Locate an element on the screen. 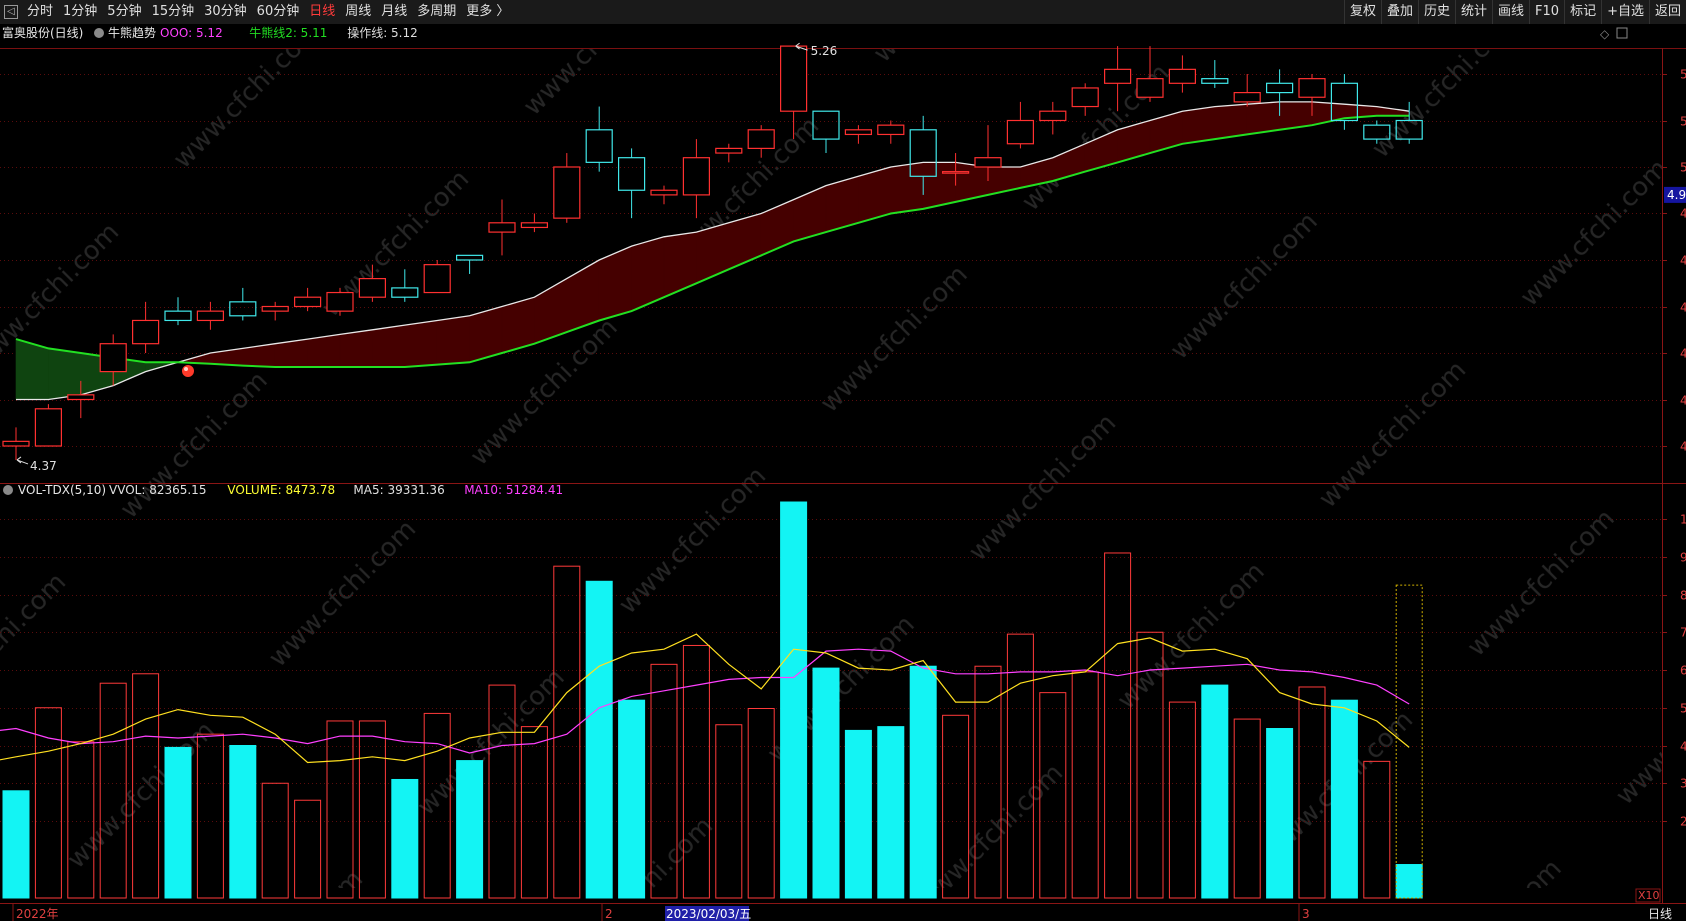 This screenshot has width=1686, height=921. indicator-name: 牛熊趋势 is located at coordinates (132, 32).